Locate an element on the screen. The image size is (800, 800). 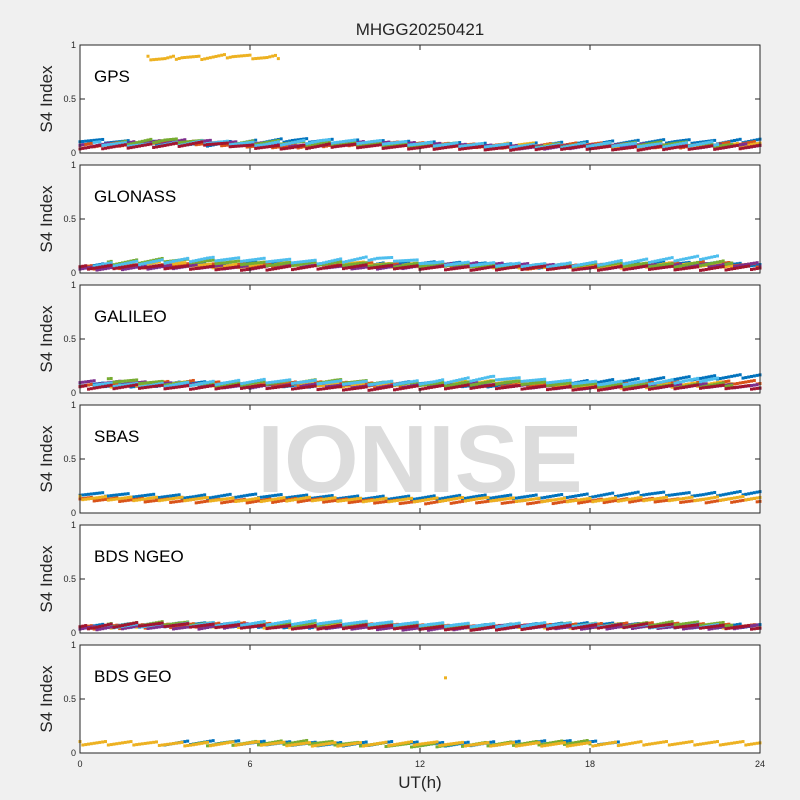
panel-label: GALILEO is located at coordinates (130, 316).